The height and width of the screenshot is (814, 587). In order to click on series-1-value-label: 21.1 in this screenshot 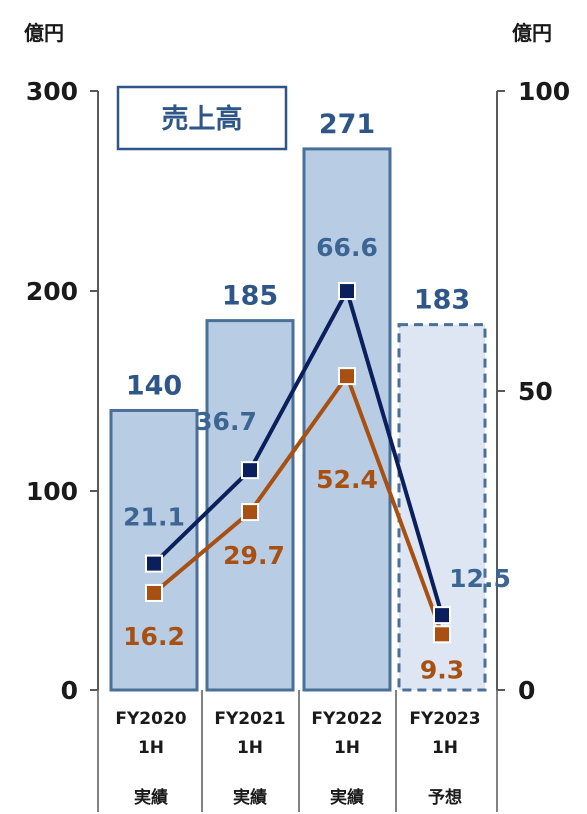, I will do `click(154, 517)`.